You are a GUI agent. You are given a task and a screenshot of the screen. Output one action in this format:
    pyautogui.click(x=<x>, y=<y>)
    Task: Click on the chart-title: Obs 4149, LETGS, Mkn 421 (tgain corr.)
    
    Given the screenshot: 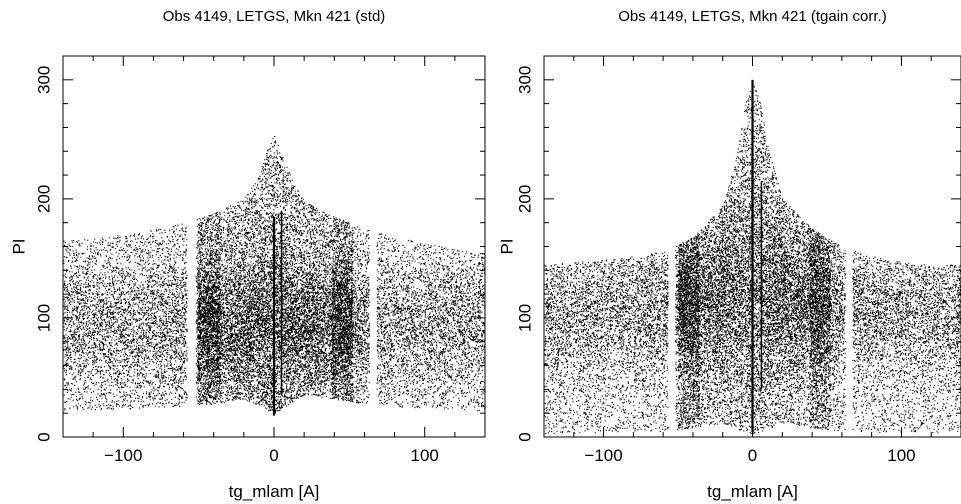 What is the action you would take?
    pyautogui.click(x=752, y=16)
    